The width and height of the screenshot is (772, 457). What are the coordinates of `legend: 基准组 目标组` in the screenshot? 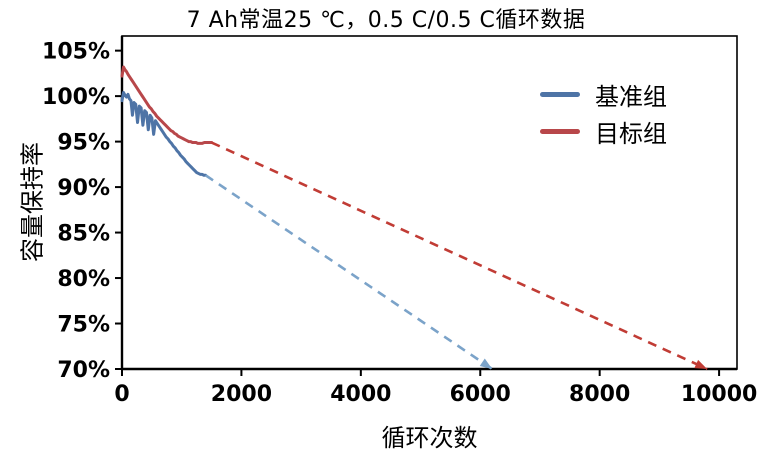 It's located at (603, 113).